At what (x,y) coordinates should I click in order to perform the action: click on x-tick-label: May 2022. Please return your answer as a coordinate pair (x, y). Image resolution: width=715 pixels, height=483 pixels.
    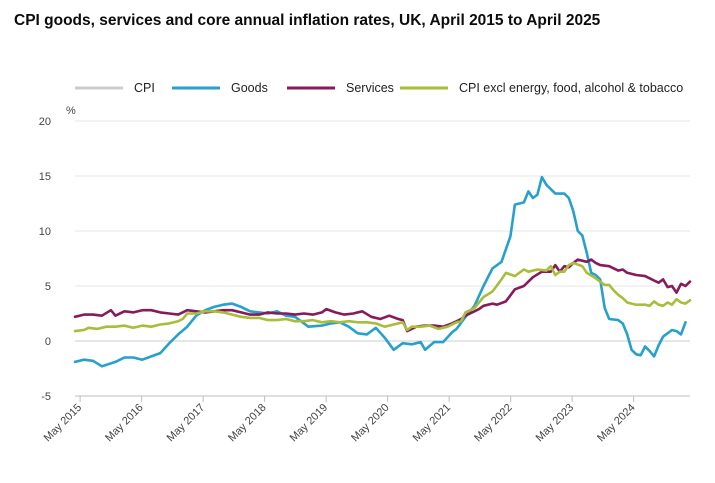
    Looking at the image, I should click on (493, 423).